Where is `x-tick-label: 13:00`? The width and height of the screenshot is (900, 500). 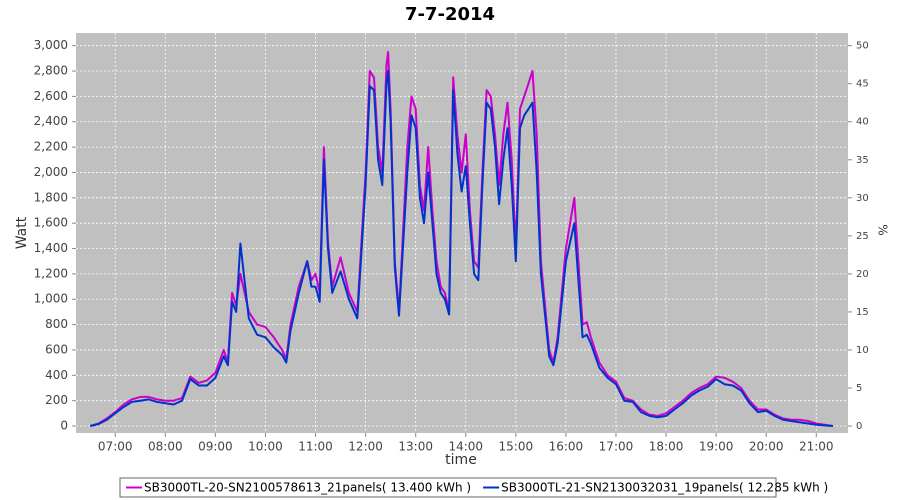
x-tick-label: 13:00 is located at coordinates (415, 447).